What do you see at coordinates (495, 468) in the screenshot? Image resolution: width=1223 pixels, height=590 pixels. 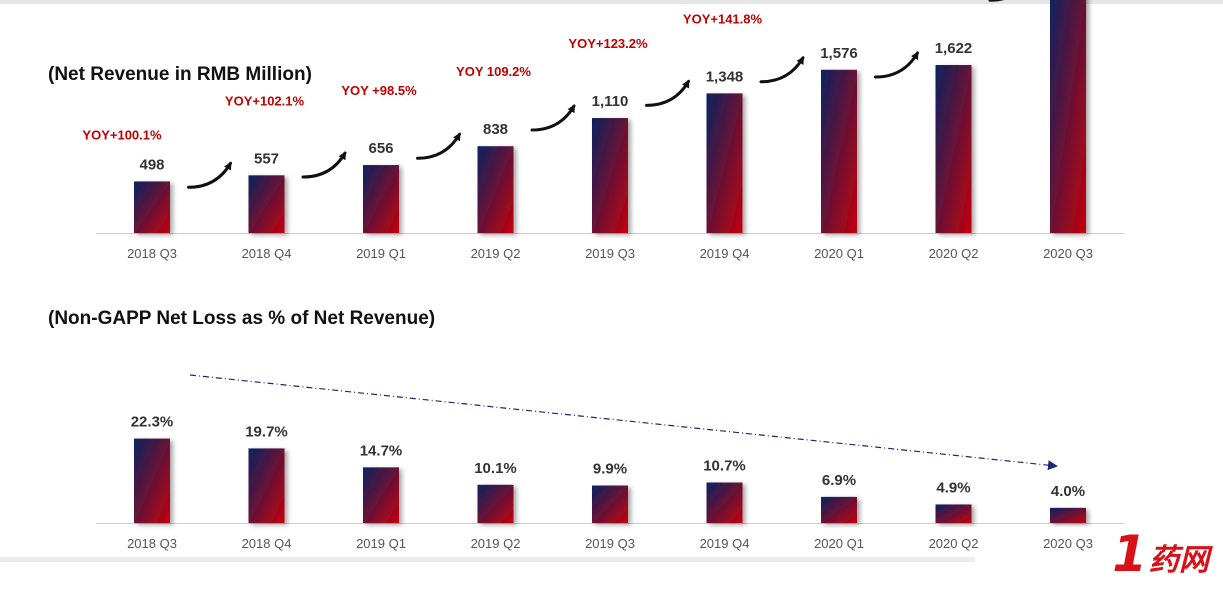 I see `data-label: 10.1%` at bounding box center [495, 468].